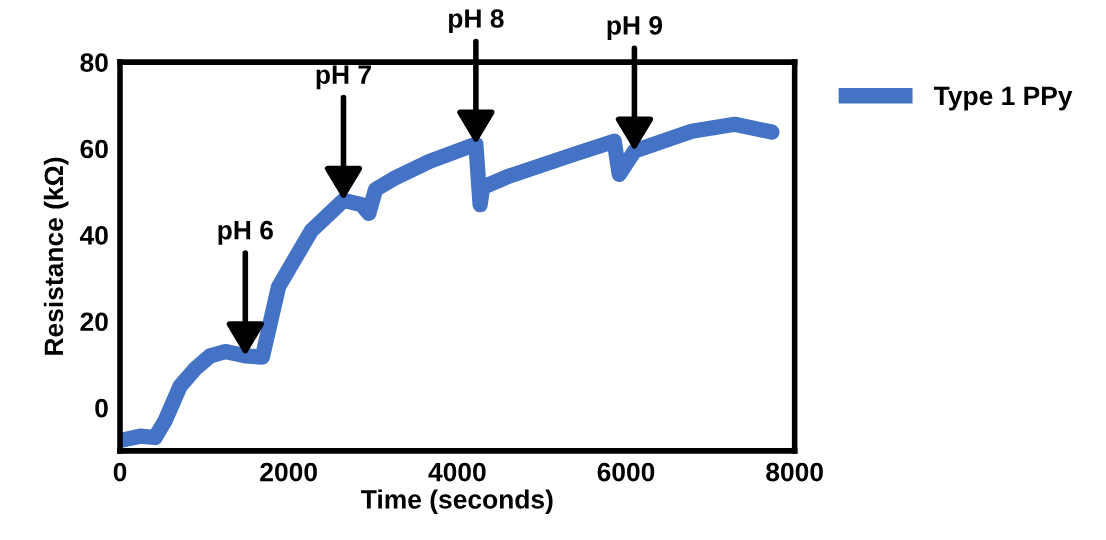  I want to click on y-axis-title: Resistance (kΩ), so click(56, 256).